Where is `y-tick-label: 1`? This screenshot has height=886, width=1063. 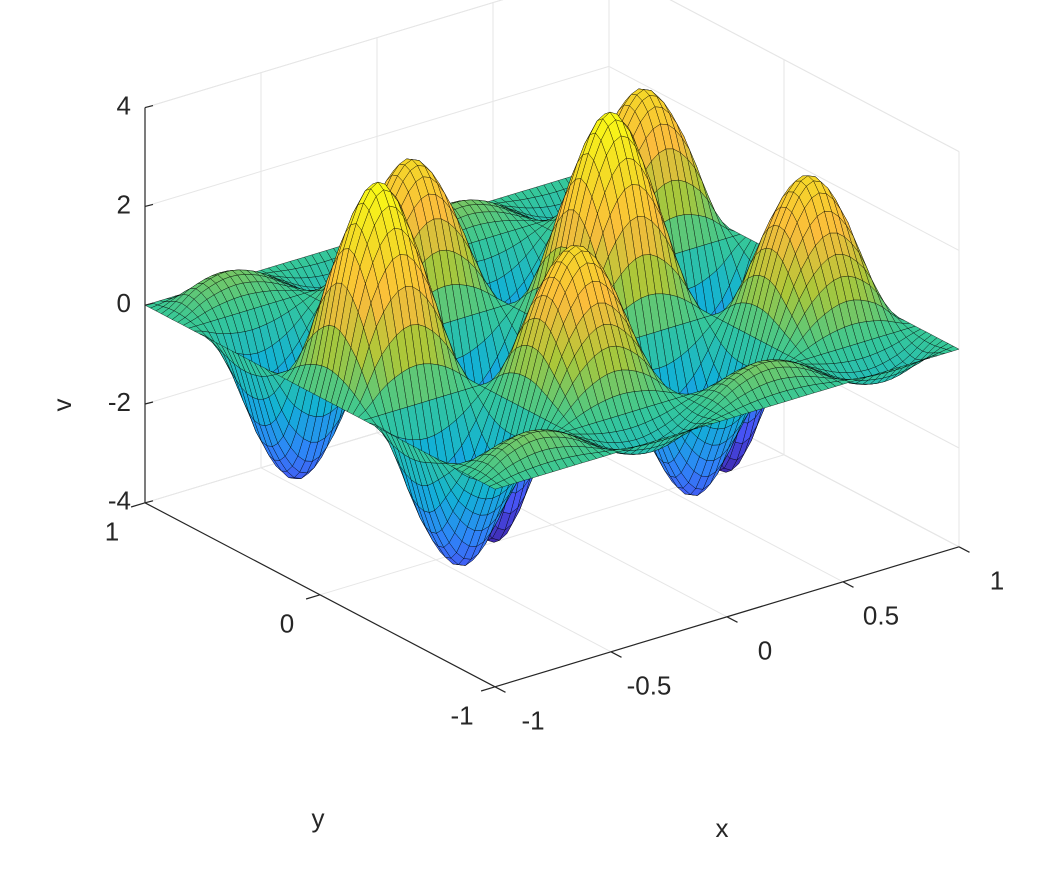 y-tick-label: 1 is located at coordinates (112, 532).